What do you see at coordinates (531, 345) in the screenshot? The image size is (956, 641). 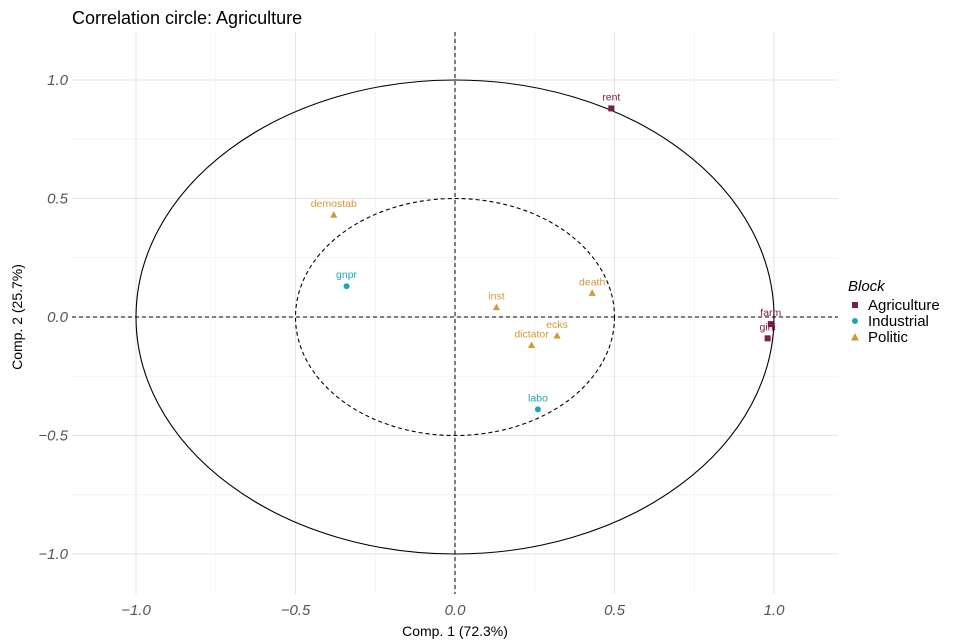 I see `point-dictator` at bounding box center [531, 345].